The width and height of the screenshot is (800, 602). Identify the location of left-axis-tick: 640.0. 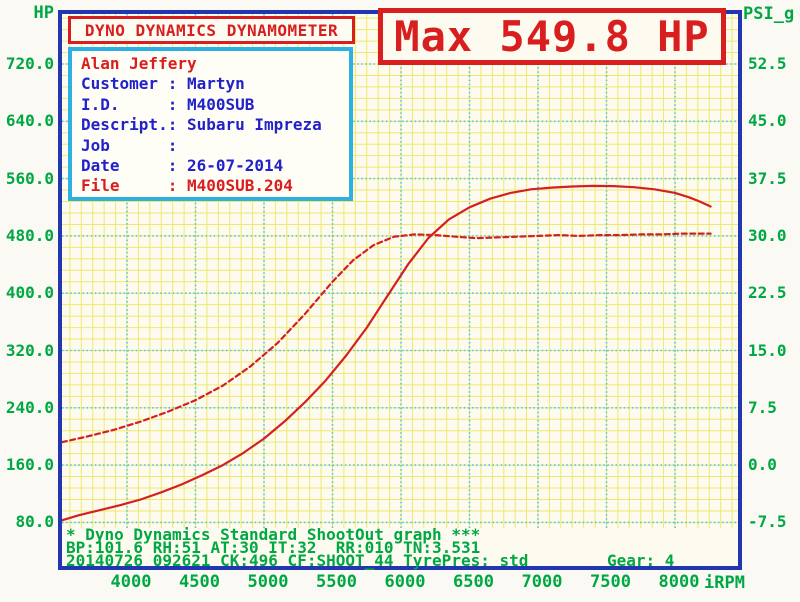
(29, 121).